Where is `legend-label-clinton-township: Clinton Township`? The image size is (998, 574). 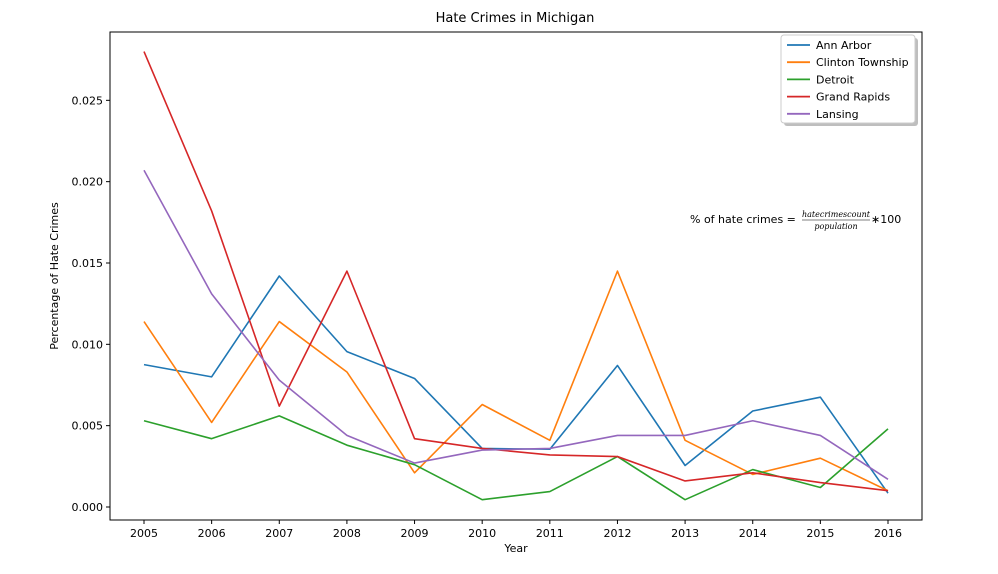
legend-label-clinton-township: Clinton Township is located at coordinates (862, 62).